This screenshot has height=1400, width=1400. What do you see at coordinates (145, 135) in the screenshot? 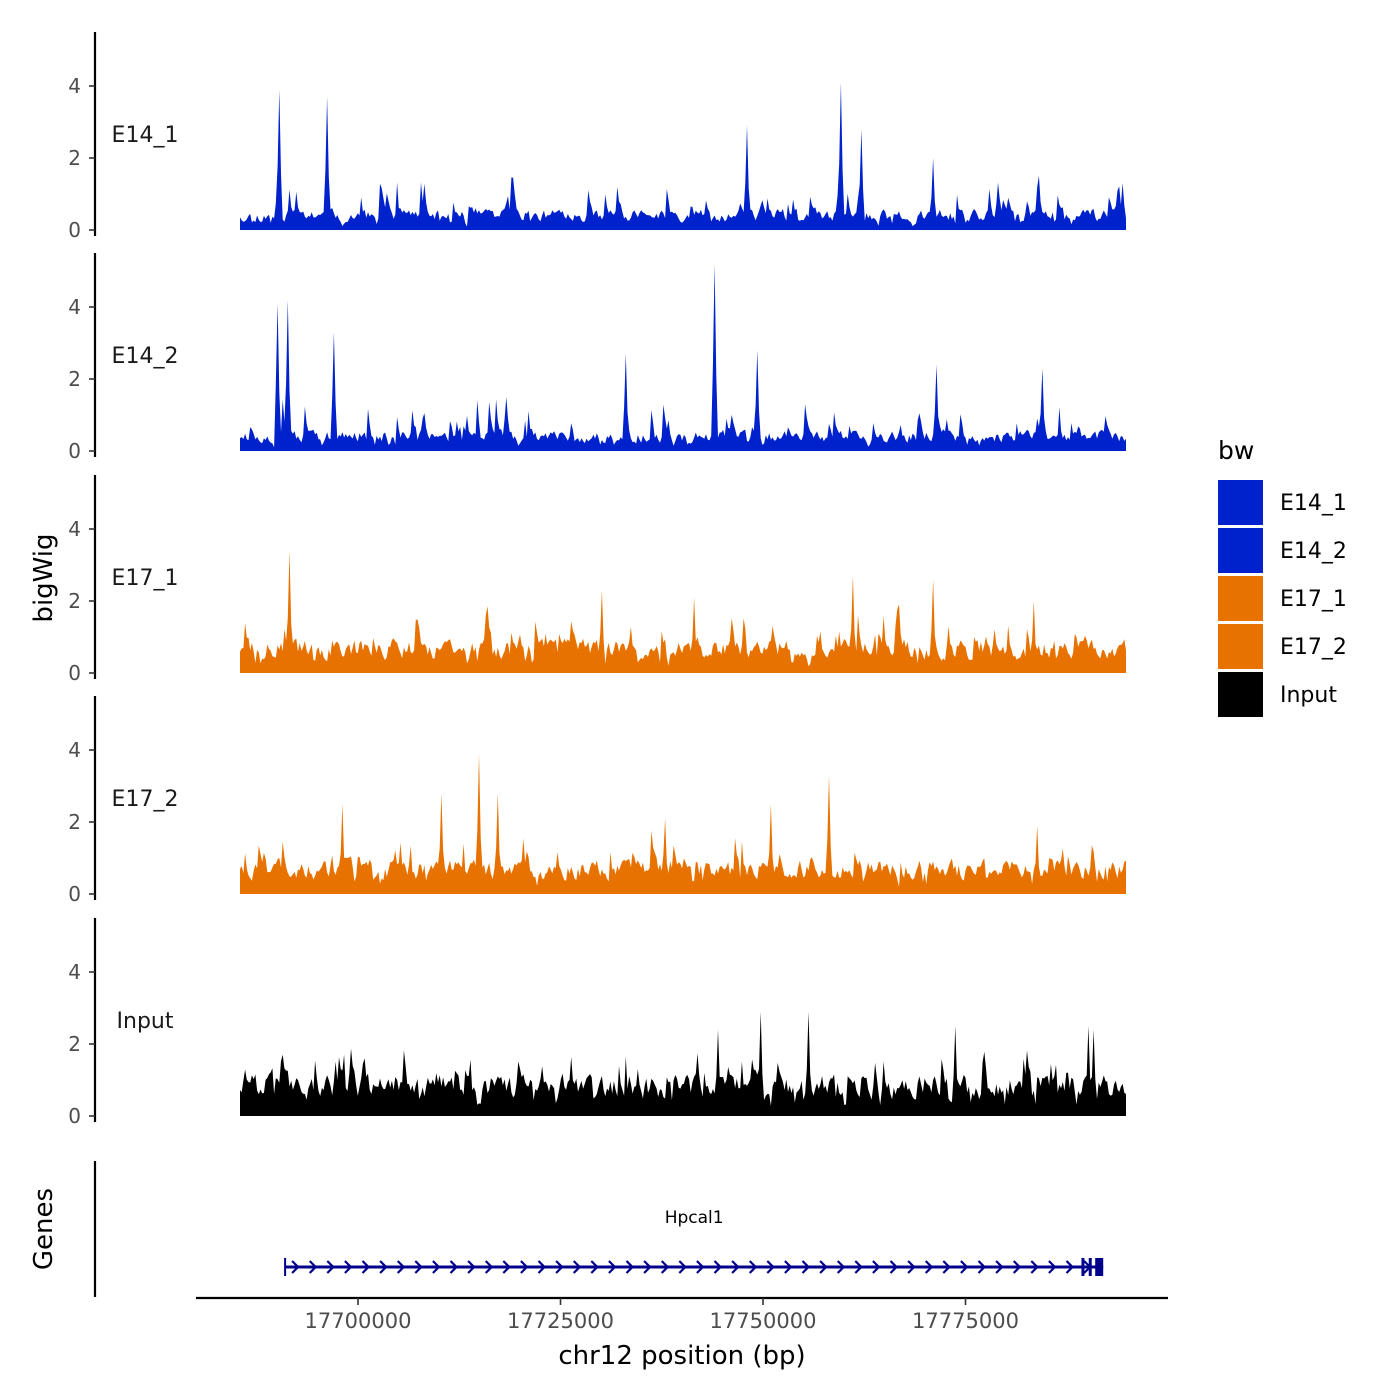
I see `track-label: E14_1` at bounding box center [145, 135].